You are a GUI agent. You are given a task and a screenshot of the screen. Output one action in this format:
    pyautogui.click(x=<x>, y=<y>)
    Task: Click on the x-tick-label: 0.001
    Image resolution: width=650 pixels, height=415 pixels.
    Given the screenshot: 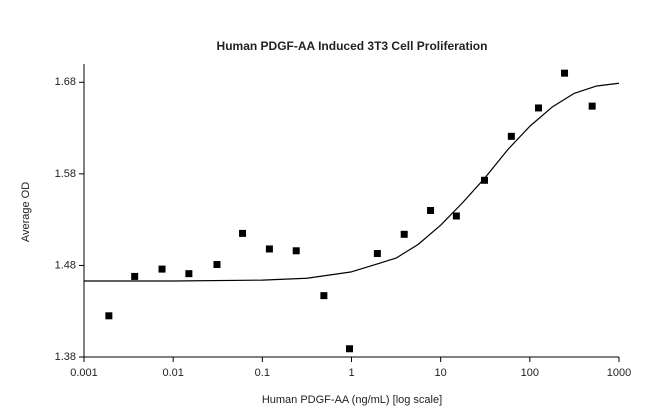 What is the action you would take?
    pyautogui.click(x=84, y=373)
    